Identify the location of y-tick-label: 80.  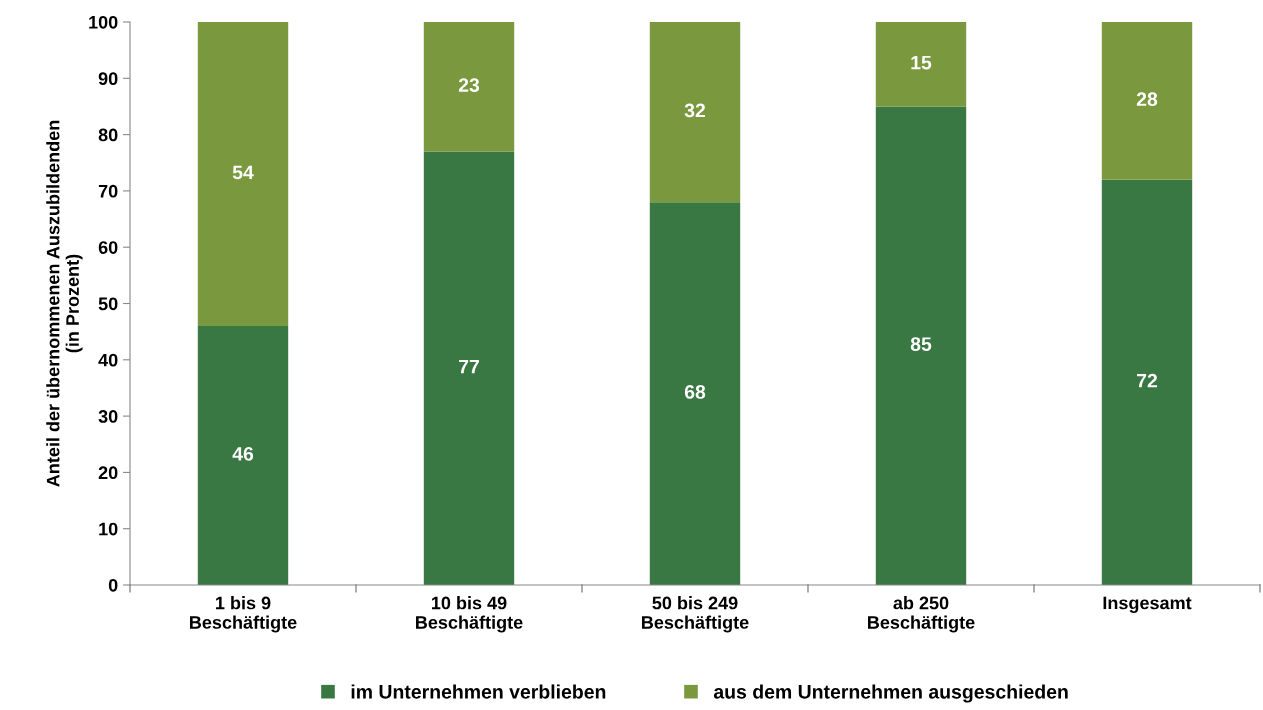
(108, 135).